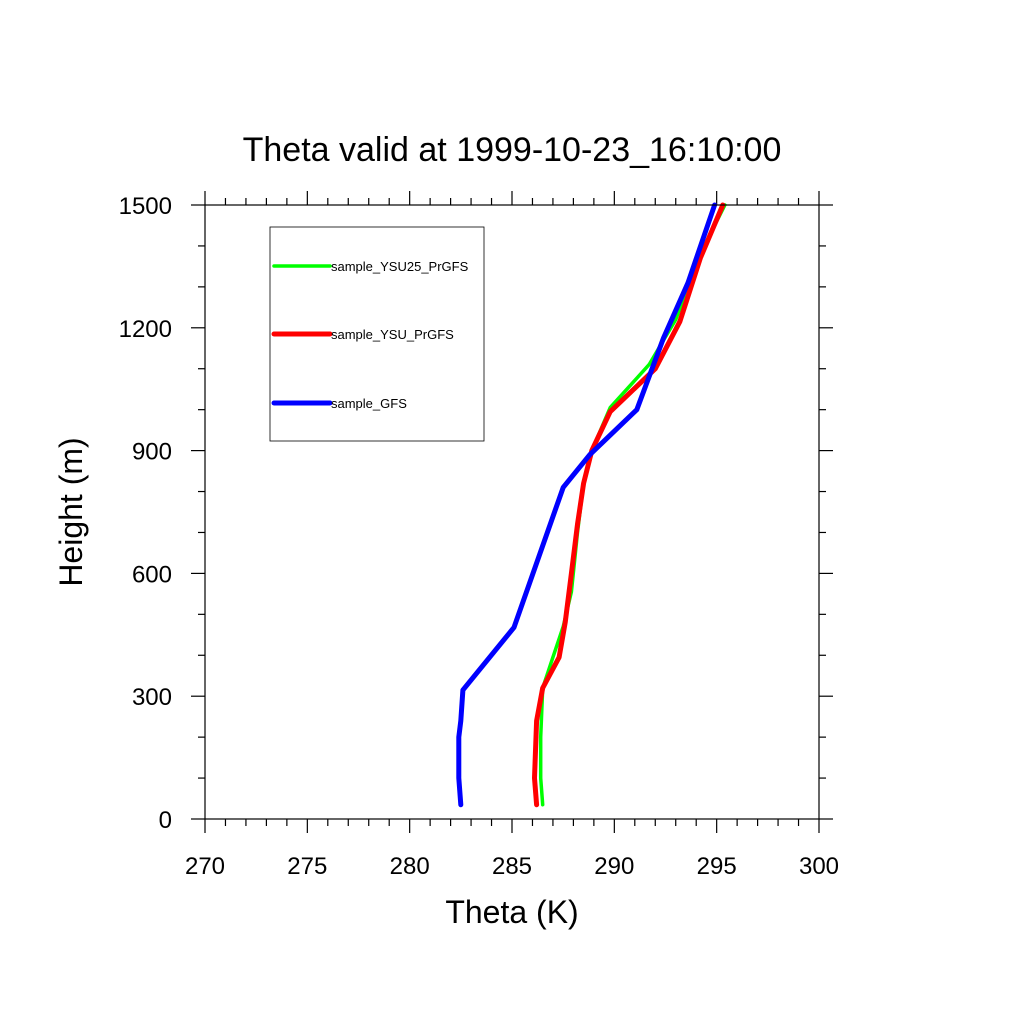  Describe the element at coordinates (614, 866) in the screenshot. I see `x-tick-label: 290` at that location.